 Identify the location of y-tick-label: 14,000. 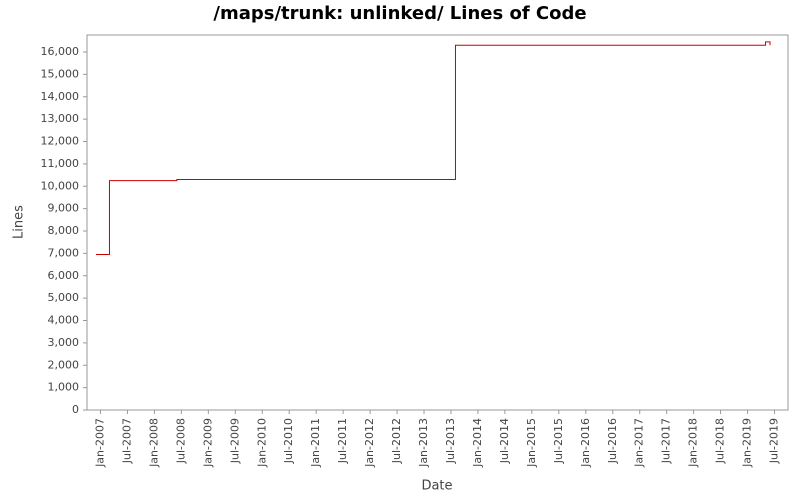
(60, 96).